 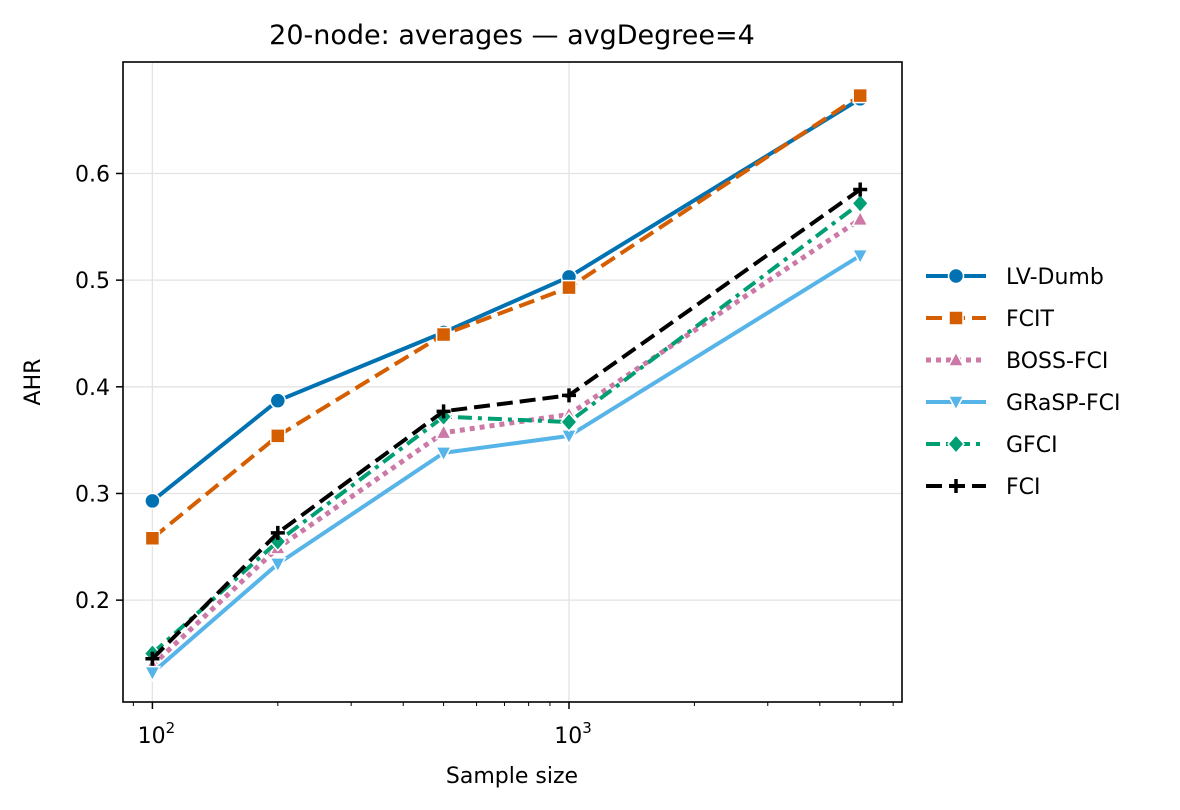 What do you see at coordinates (573, 734) in the screenshot?
I see `x-tick-label: 10³` at bounding box center [573, 734].